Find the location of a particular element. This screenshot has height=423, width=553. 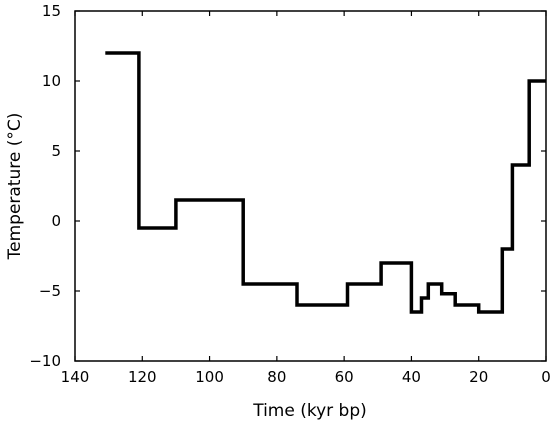

x-tick-label-20: 20 is located at coordinates (478, 377).